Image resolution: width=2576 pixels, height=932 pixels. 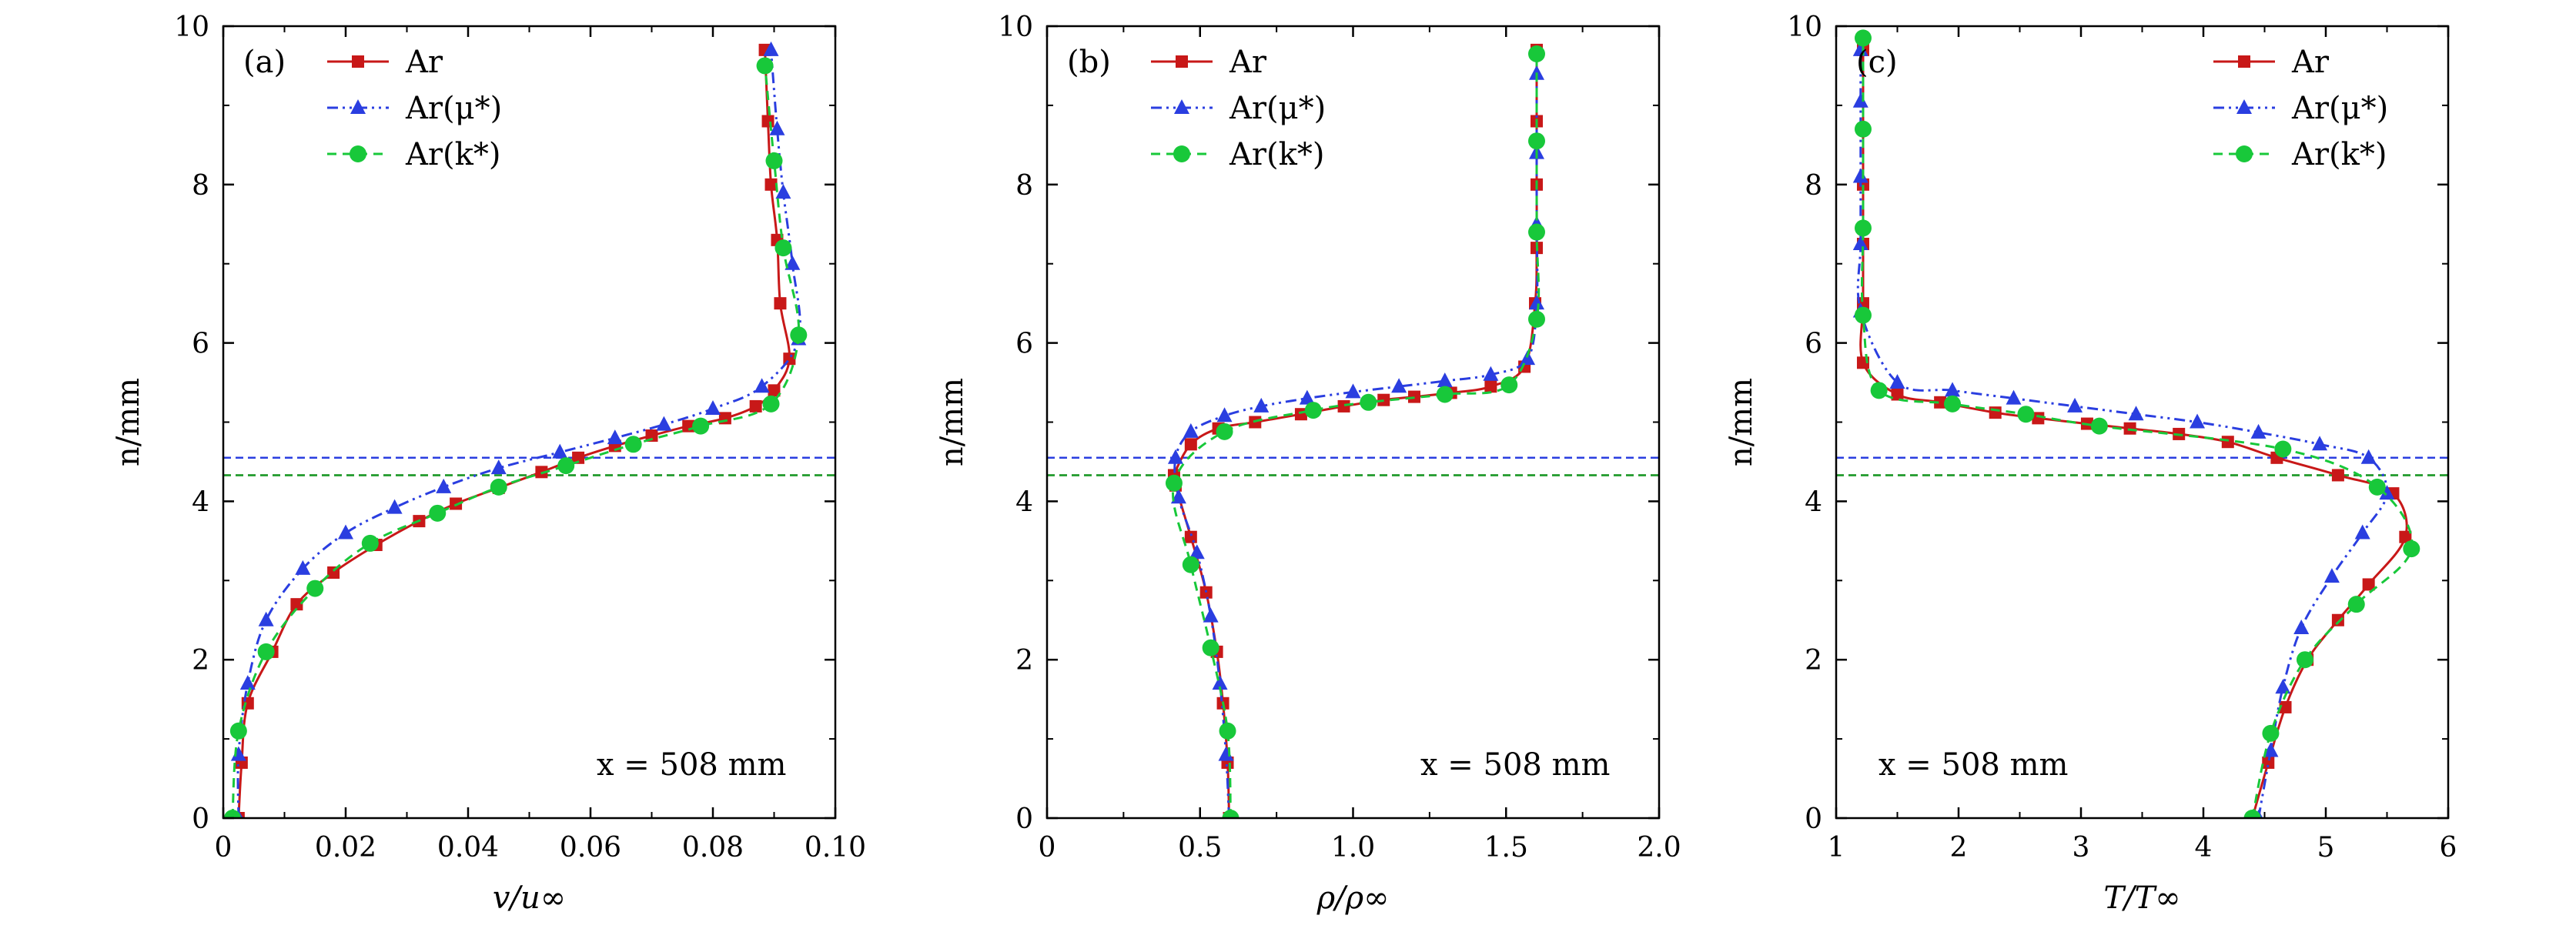 What do you see at coordinates (952, 422) in the screenshot?
I see `y-axis-label: n/mm` at bounding box center [952, 422].